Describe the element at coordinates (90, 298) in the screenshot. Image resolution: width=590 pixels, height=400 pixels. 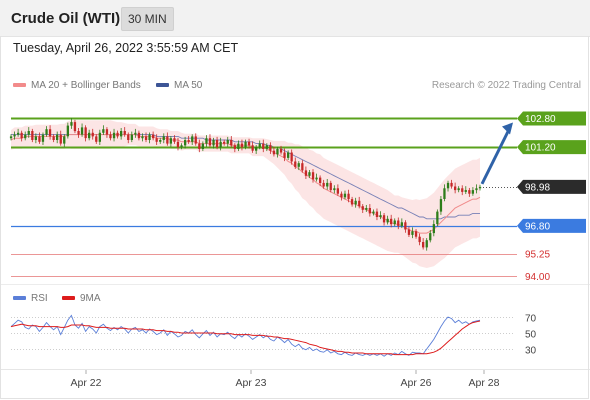
I see `legend-9ma-label: 9MA` at that location.